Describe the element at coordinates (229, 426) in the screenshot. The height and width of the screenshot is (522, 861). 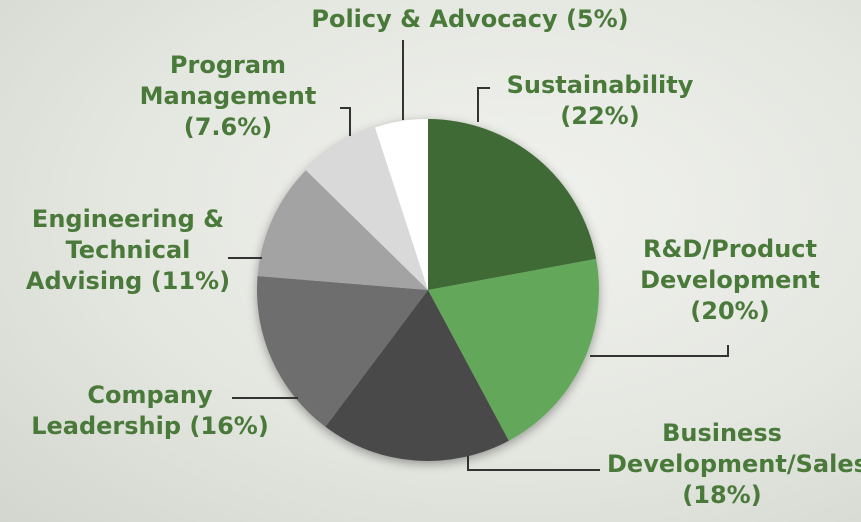
I see `value-label: (16%)` at that location.